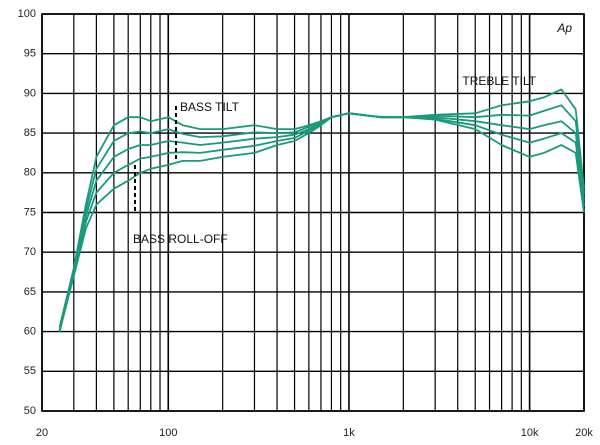  What do you see at coordinates (30, 212) in the screenshot?
I see `y-tick-label: 75` at bounding box center [30, 212].